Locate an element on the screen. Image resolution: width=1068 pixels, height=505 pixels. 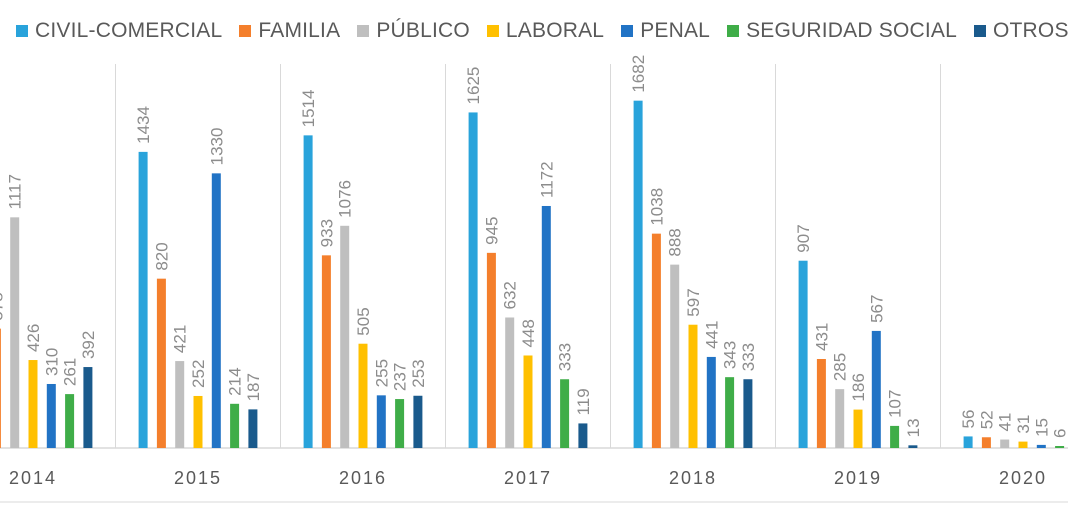
data-label: 578 is located at coordinates (3, 306).